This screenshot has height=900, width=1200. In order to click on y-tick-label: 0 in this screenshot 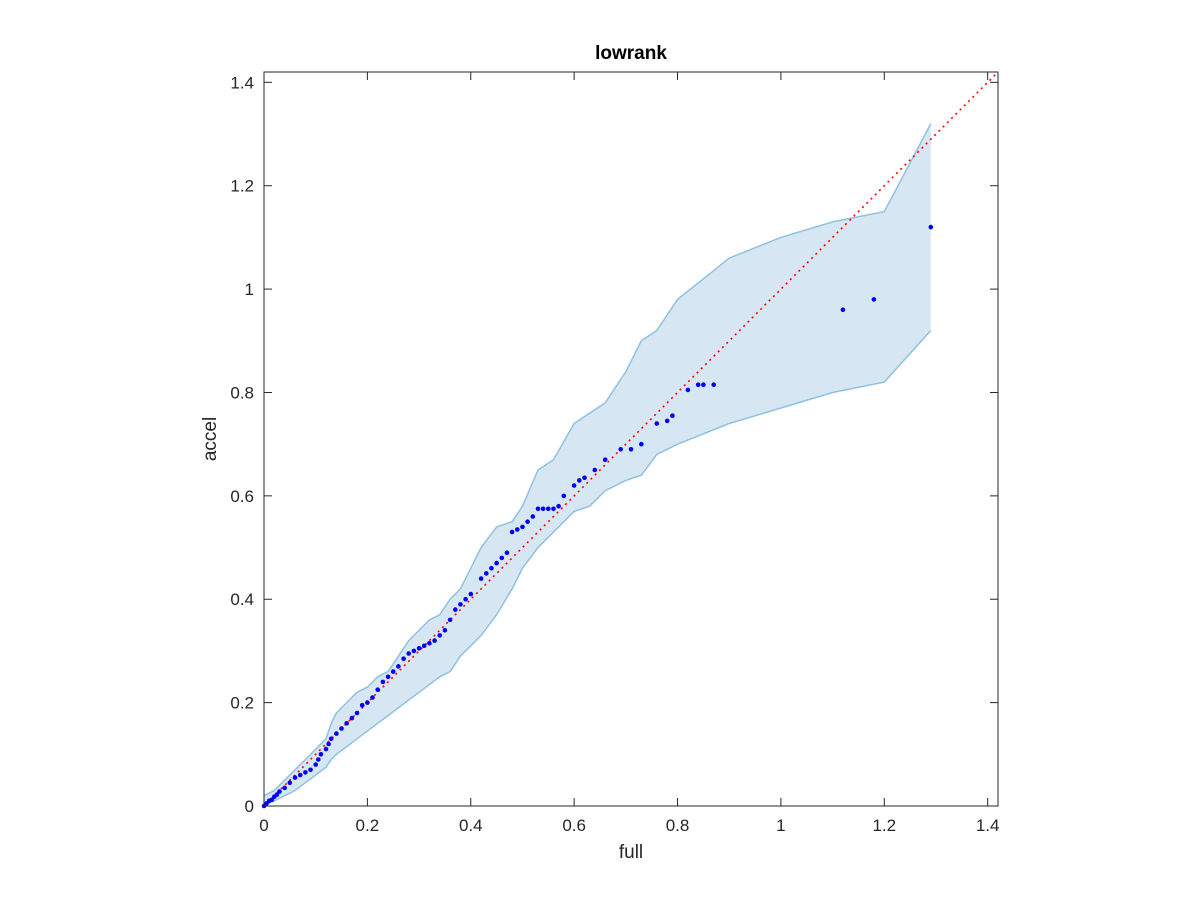, I will do `click(249, 806)`.